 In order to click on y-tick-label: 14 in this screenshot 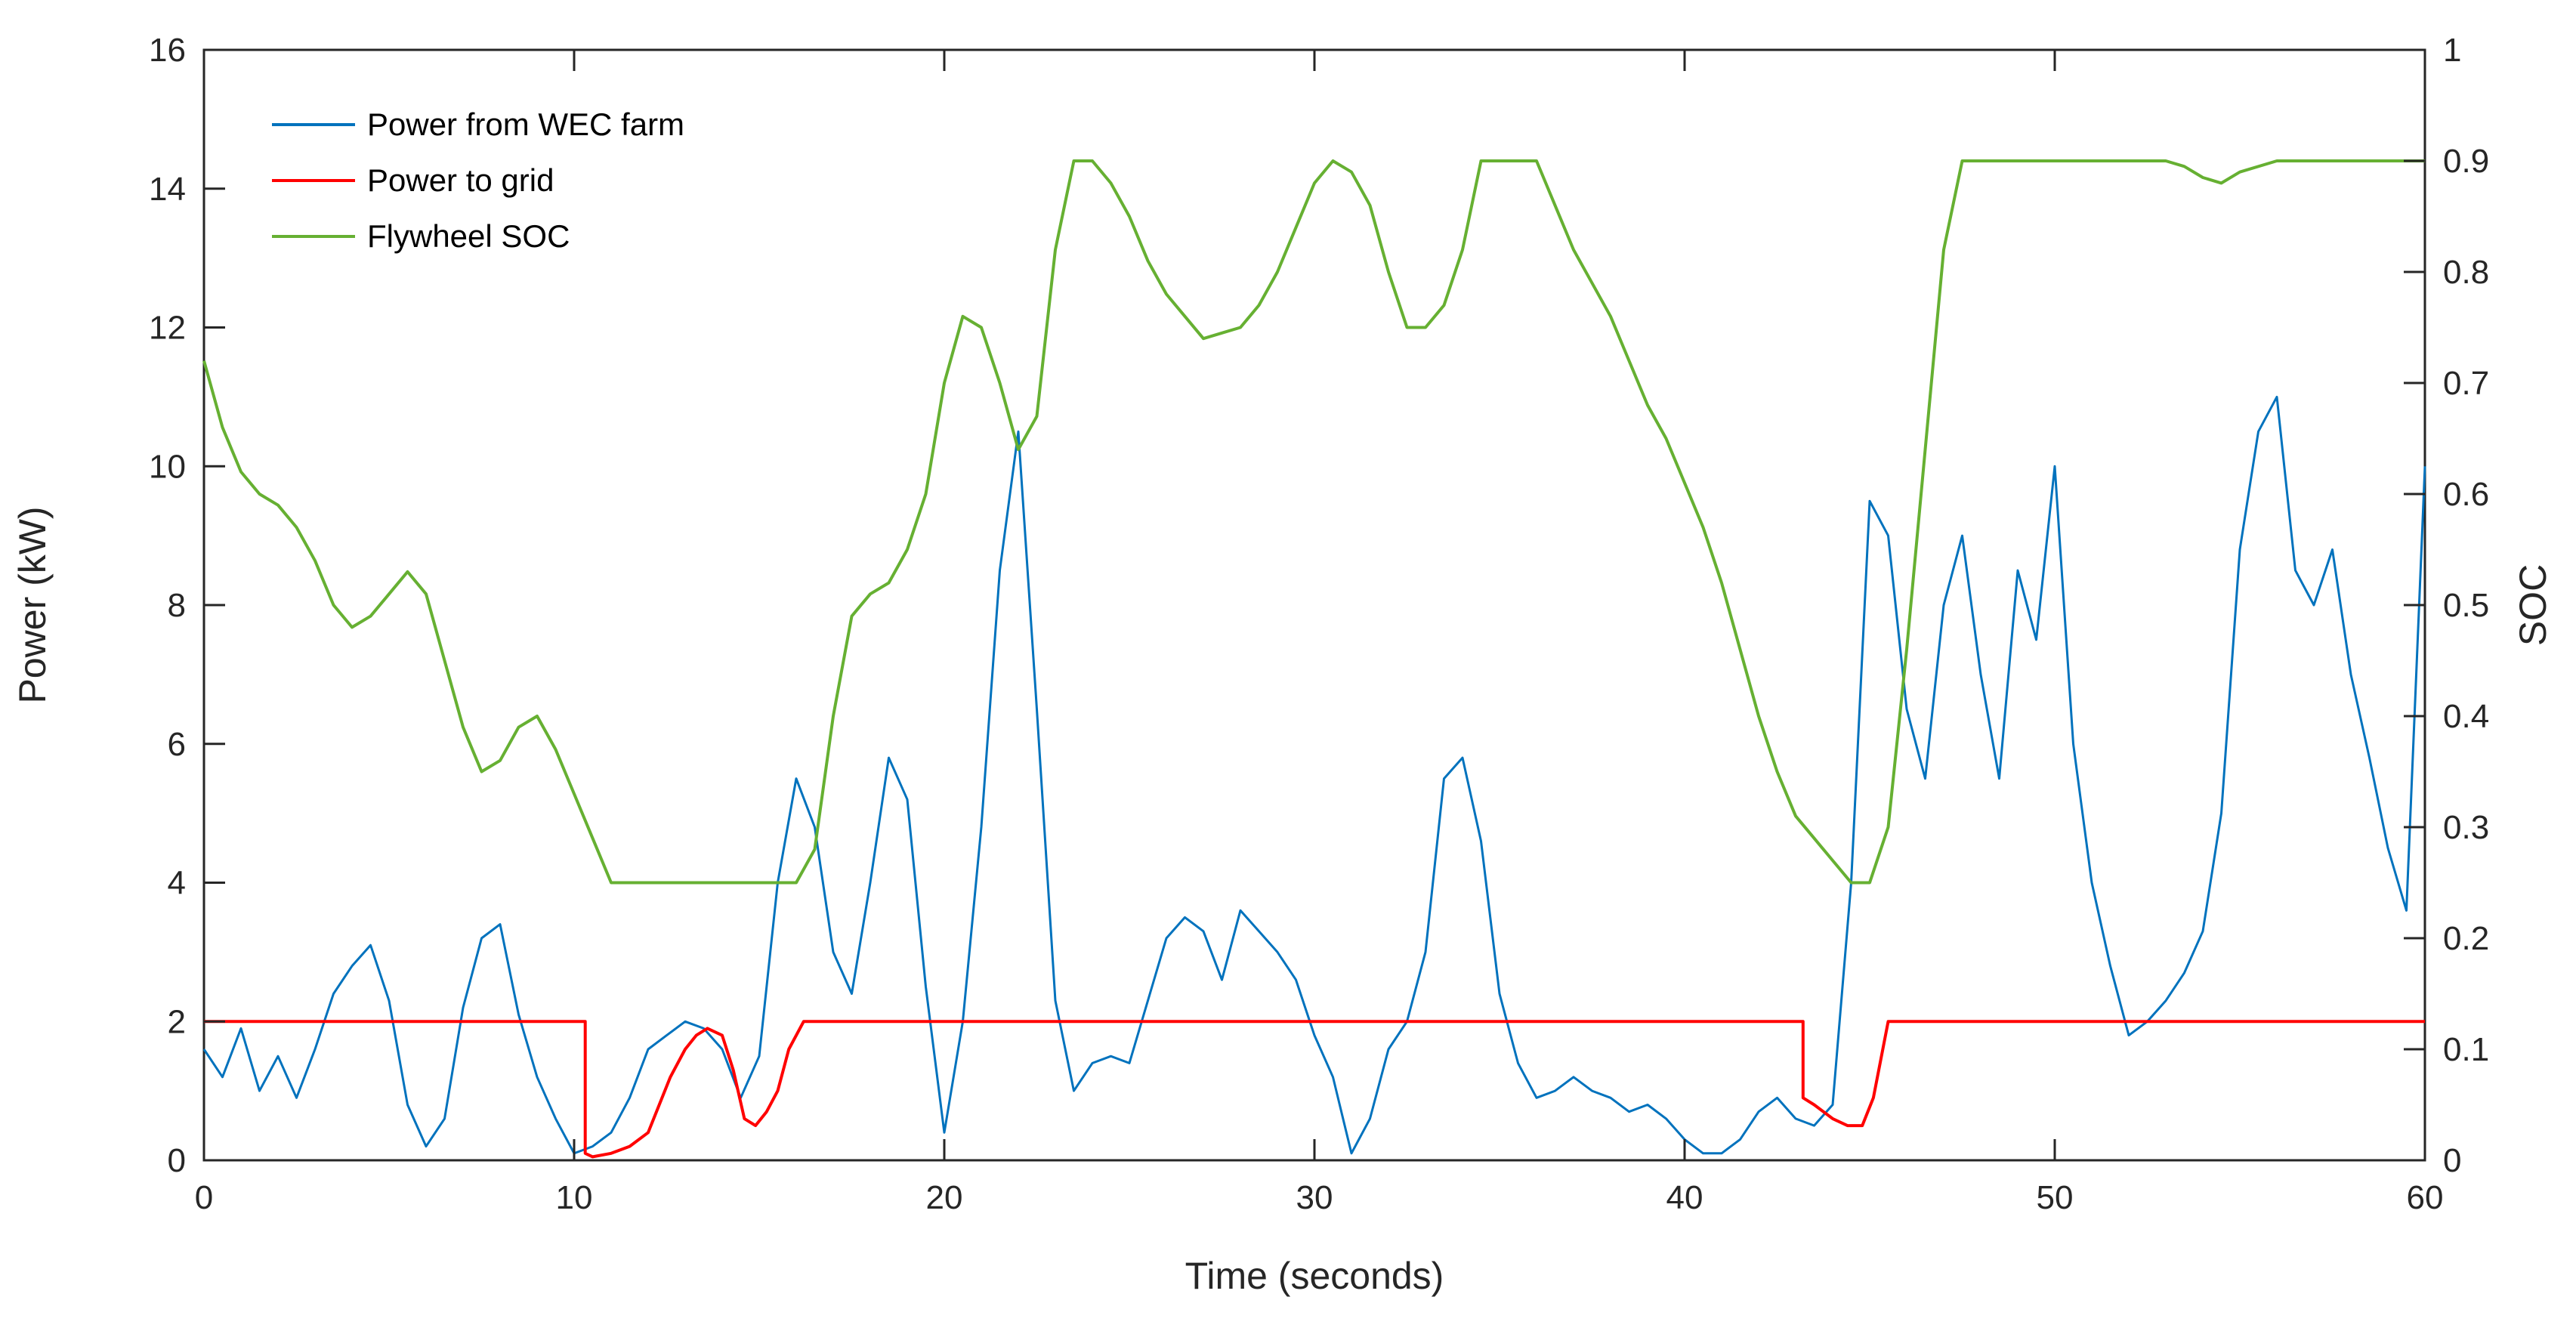, I will do `click(167, 189)`.